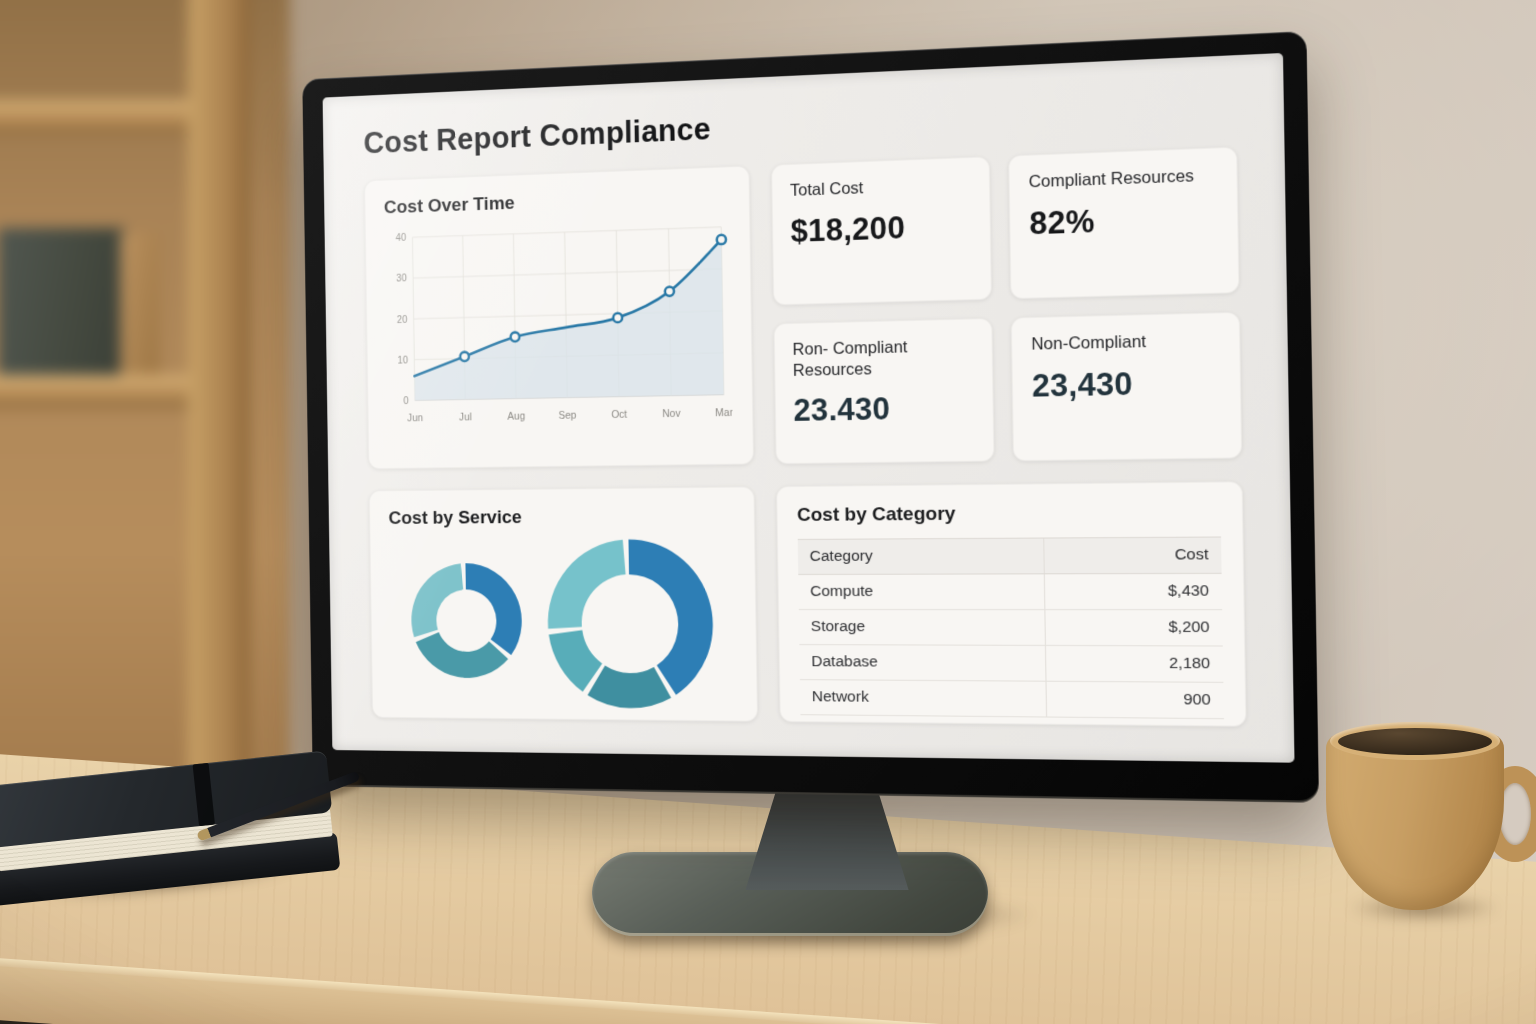 This screenshot has height=1024, width=1536. What do you see at coordinates (401, 279) in the screenshot?
I see `svg-text: 30` at bounding box center [401, 279].